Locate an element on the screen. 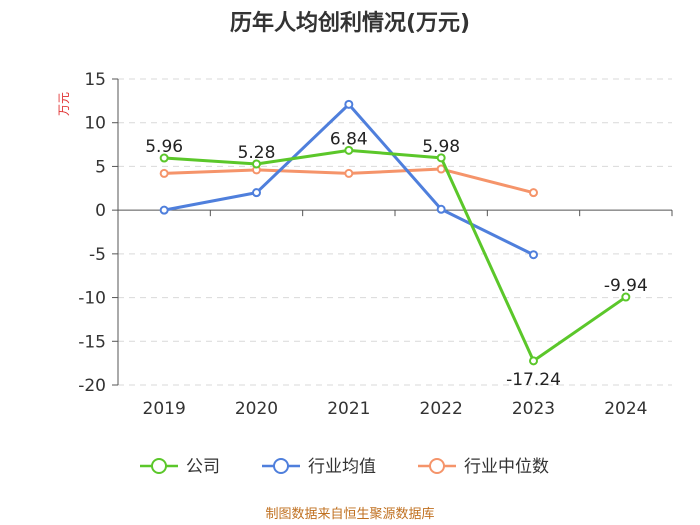 This screenshot has width=700, height=525. source-note: 制图数据来自恒生聚源数据库 is located at coordinates (349, 514).